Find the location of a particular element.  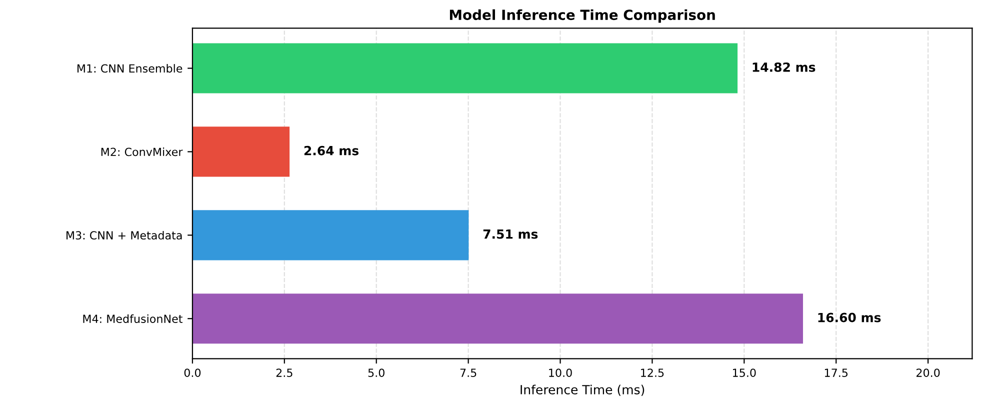

chart-title: Model Inference Time Comparison is located at coordinates (582, 16).